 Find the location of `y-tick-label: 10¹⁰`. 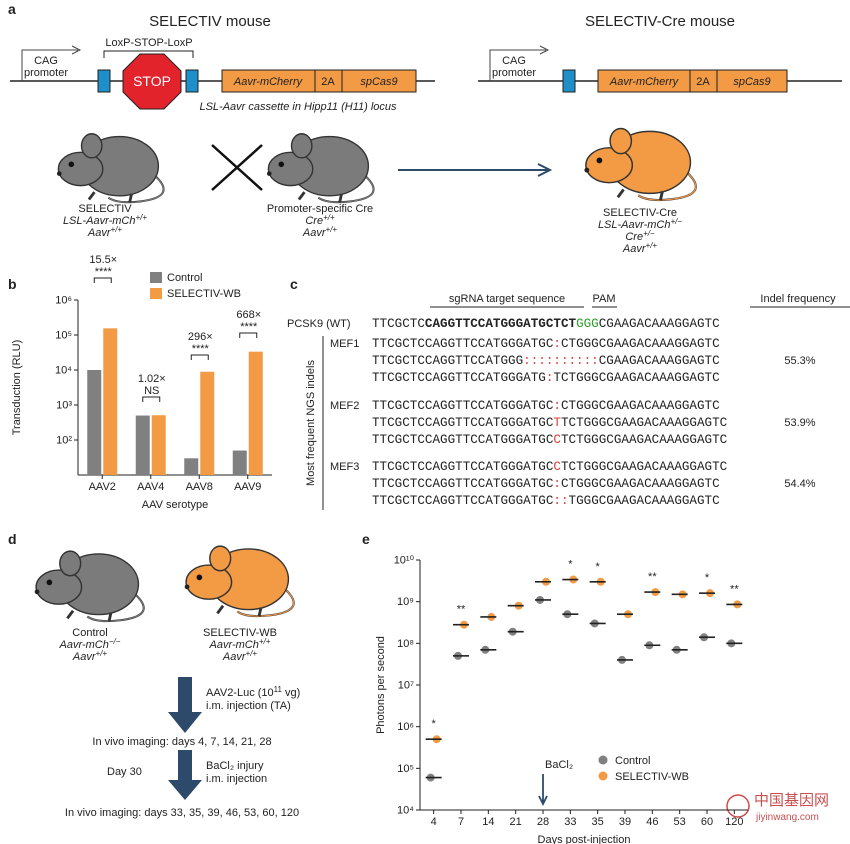

y-tick-label: 10¹⁰ is located at coordinates (404, 561).